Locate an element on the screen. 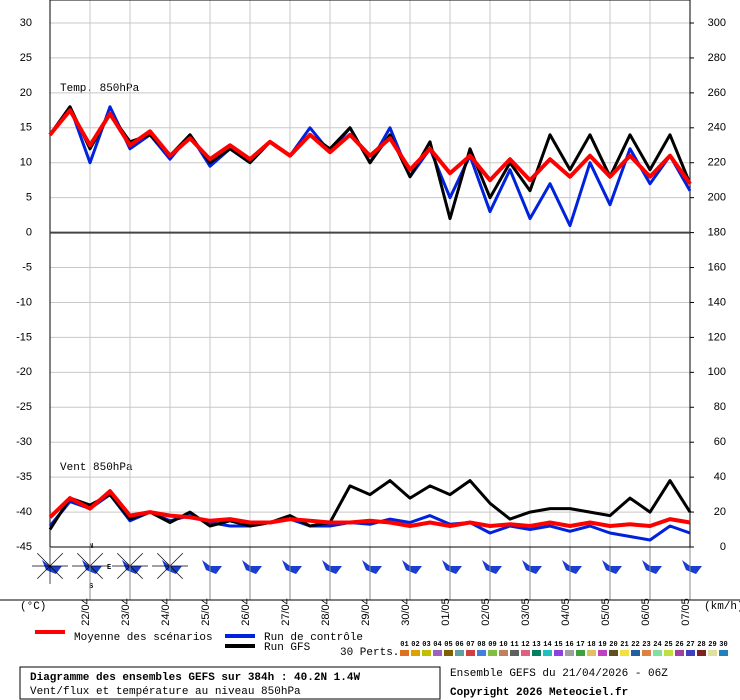 This screenshot has height=700, width=740. x-tick-label: 25/04 is located at coordinates (206, 612).